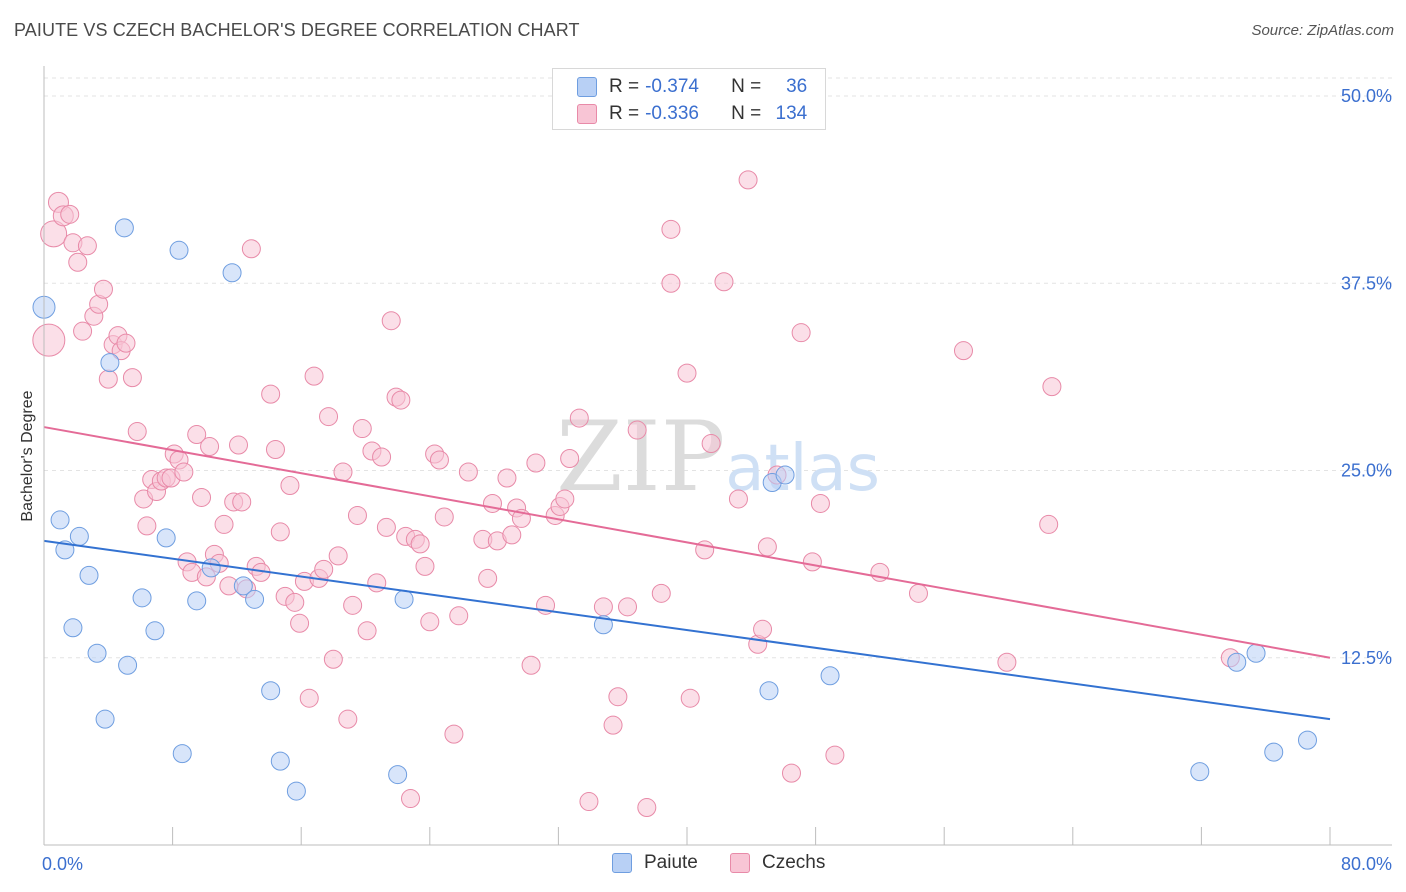  What do you see at coordinates (62, 864) in the screenshot?
I see `x-tick-label: 0.0%` at bounding box center [62, 864].